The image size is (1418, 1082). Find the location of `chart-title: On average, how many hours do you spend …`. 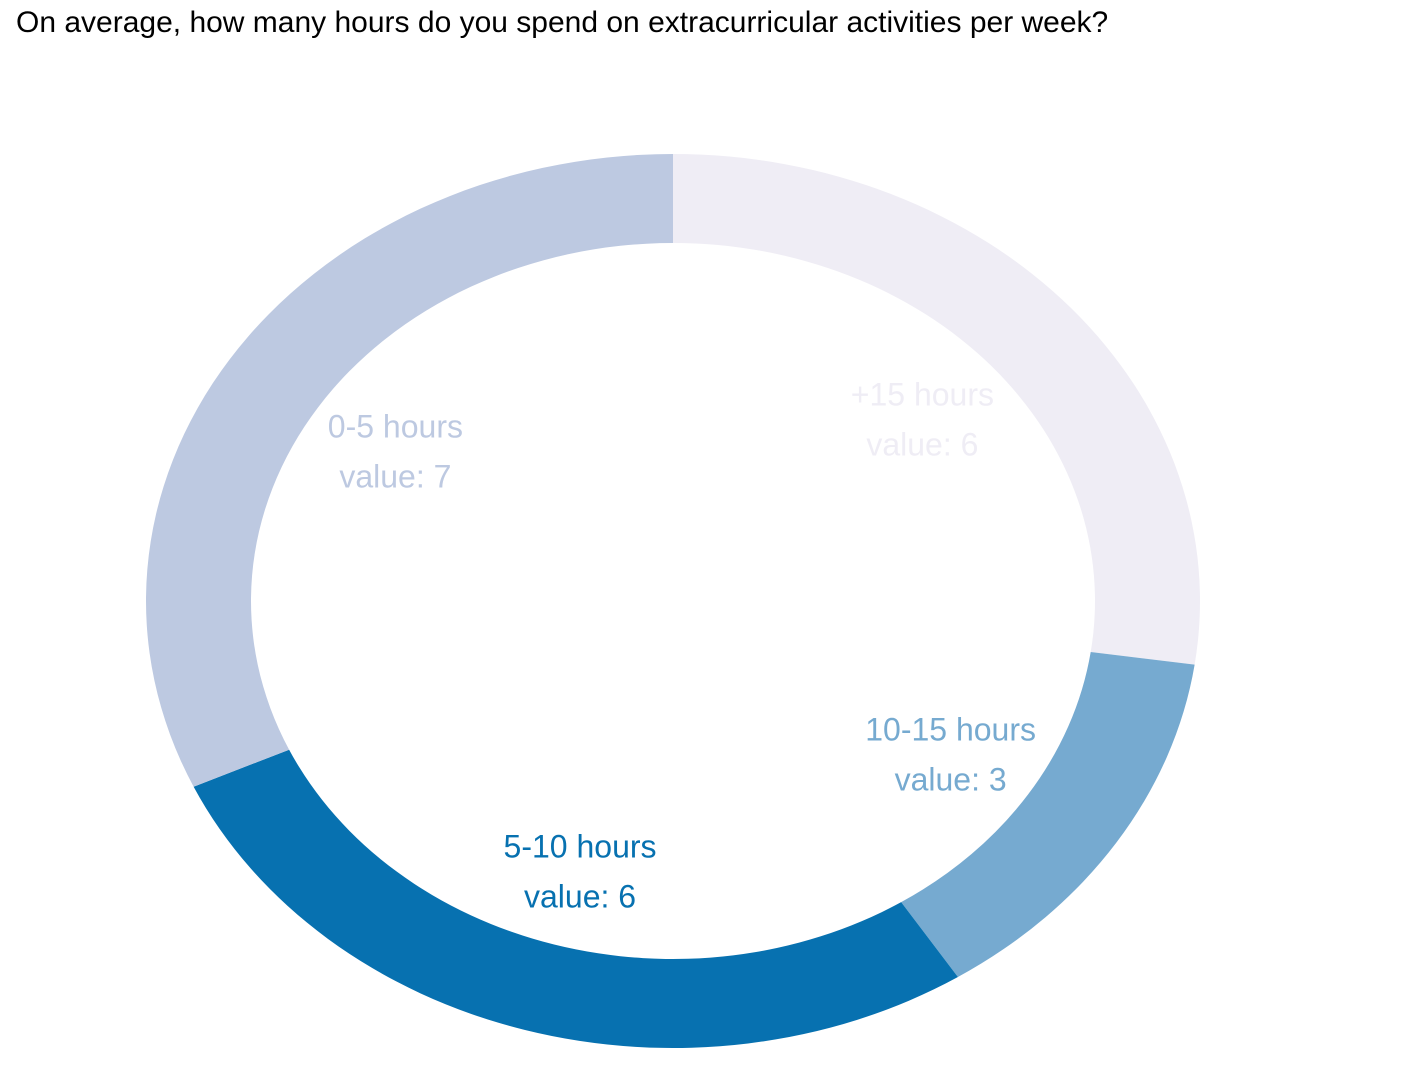

chart-title: On average, how many hours do you spend … is located at coordinates (562, 22).